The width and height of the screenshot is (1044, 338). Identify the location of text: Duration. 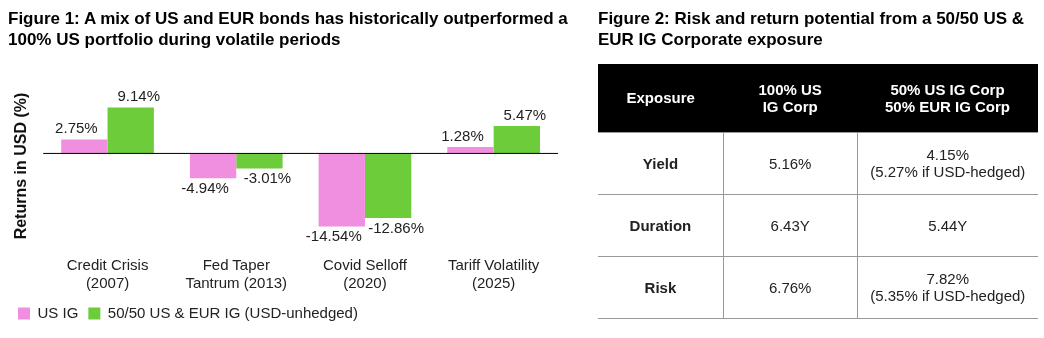
(661, 225).